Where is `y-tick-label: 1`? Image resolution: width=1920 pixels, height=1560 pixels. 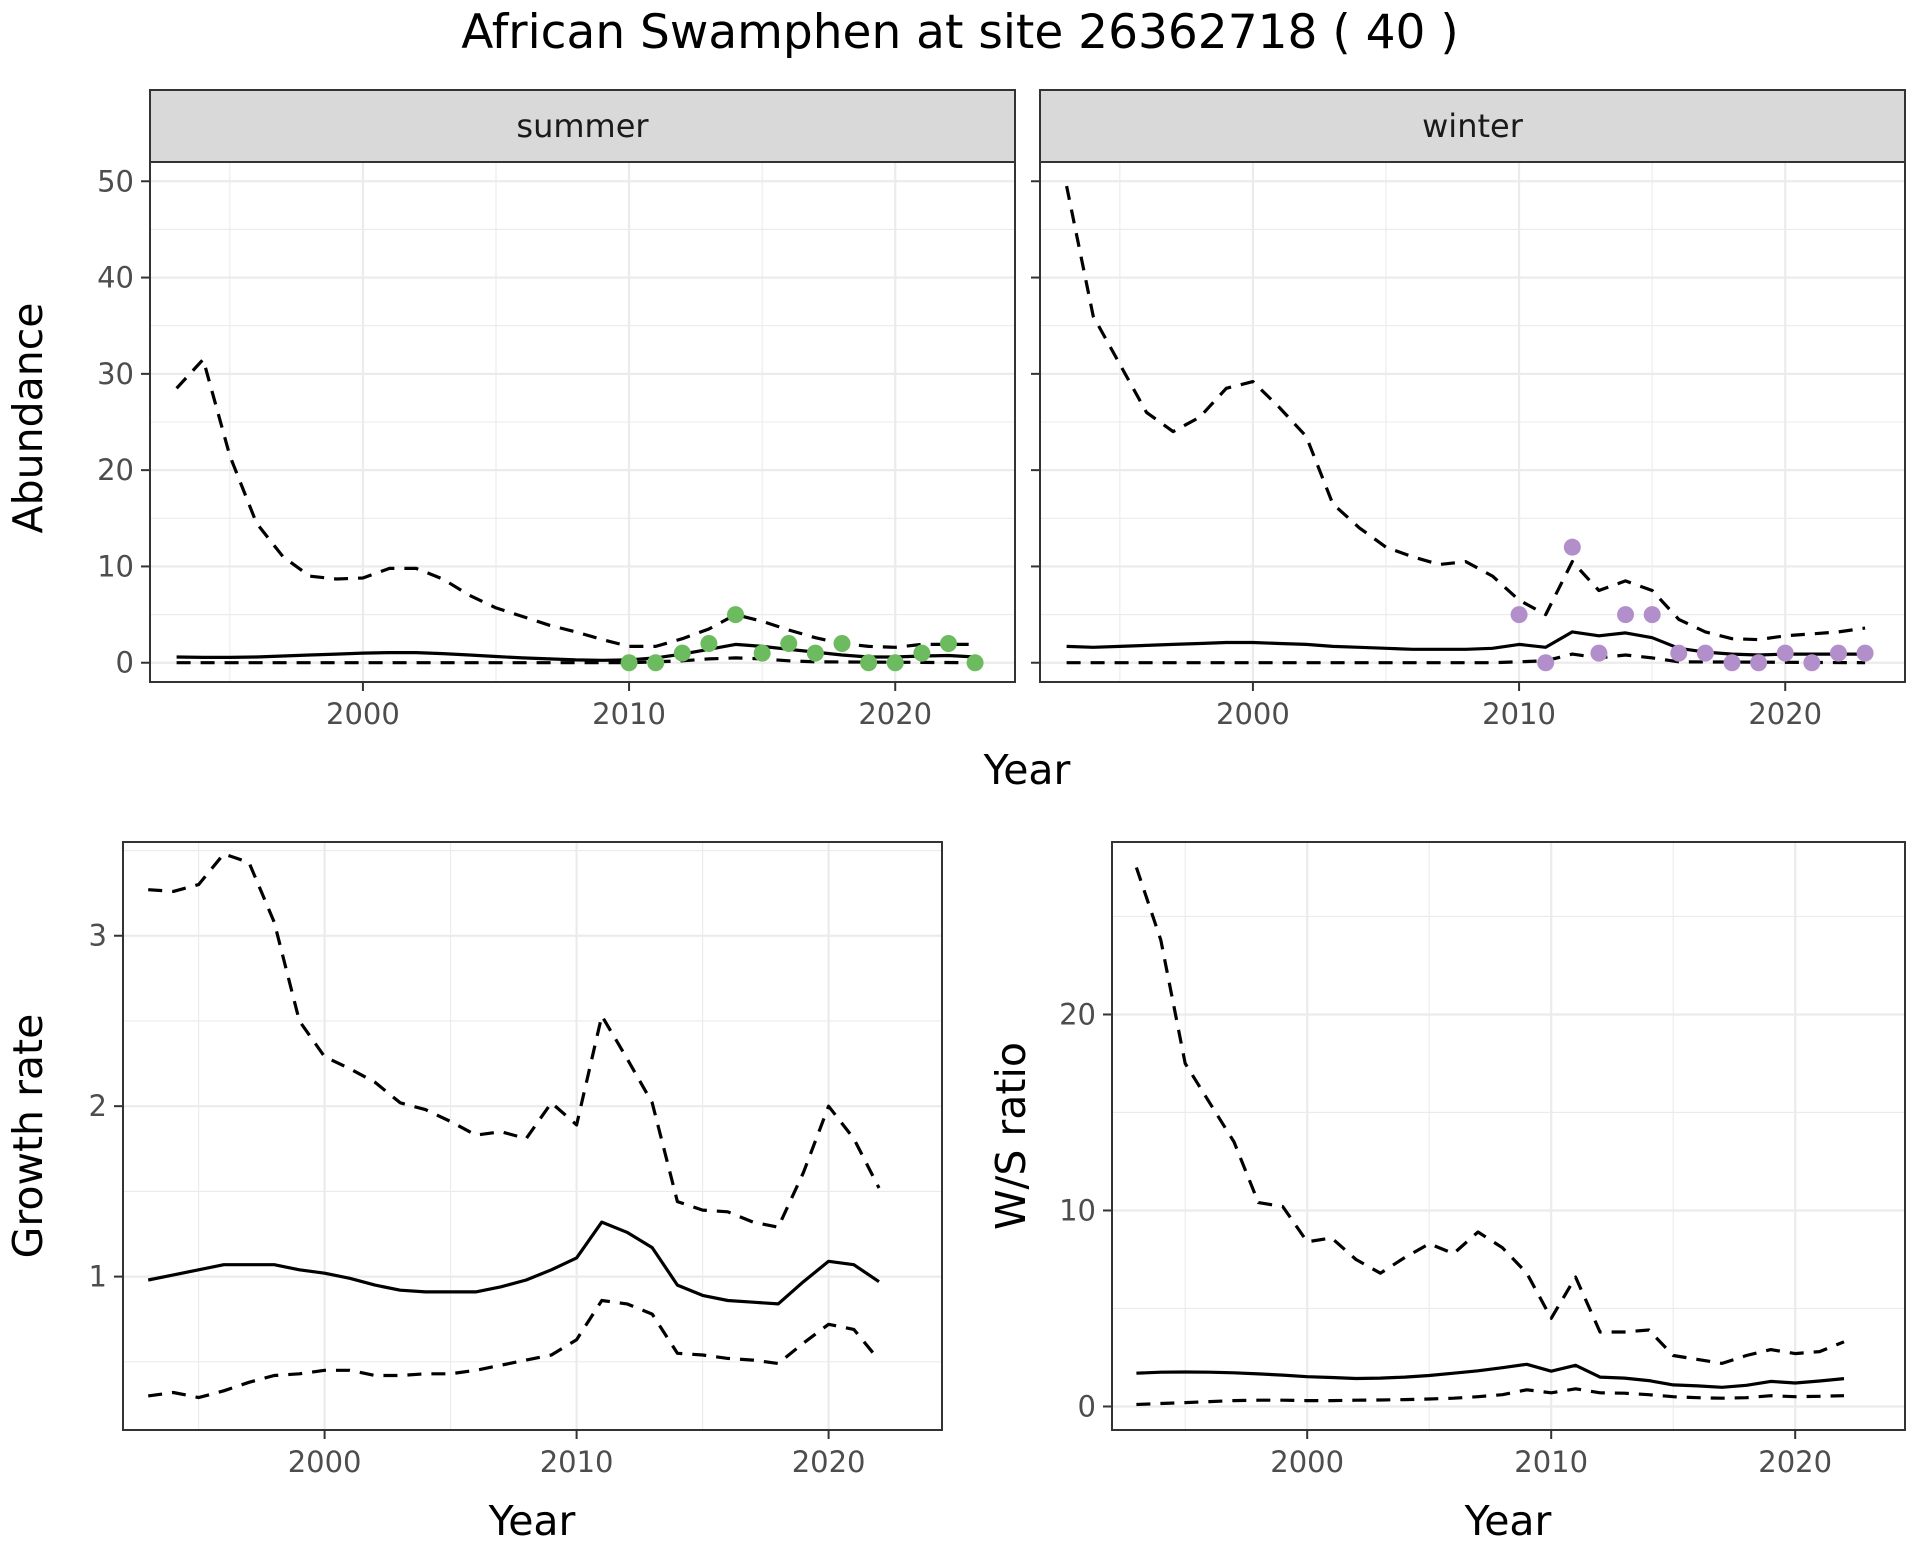 y-tick-label: 1 is located at coordinates (98, 1277).